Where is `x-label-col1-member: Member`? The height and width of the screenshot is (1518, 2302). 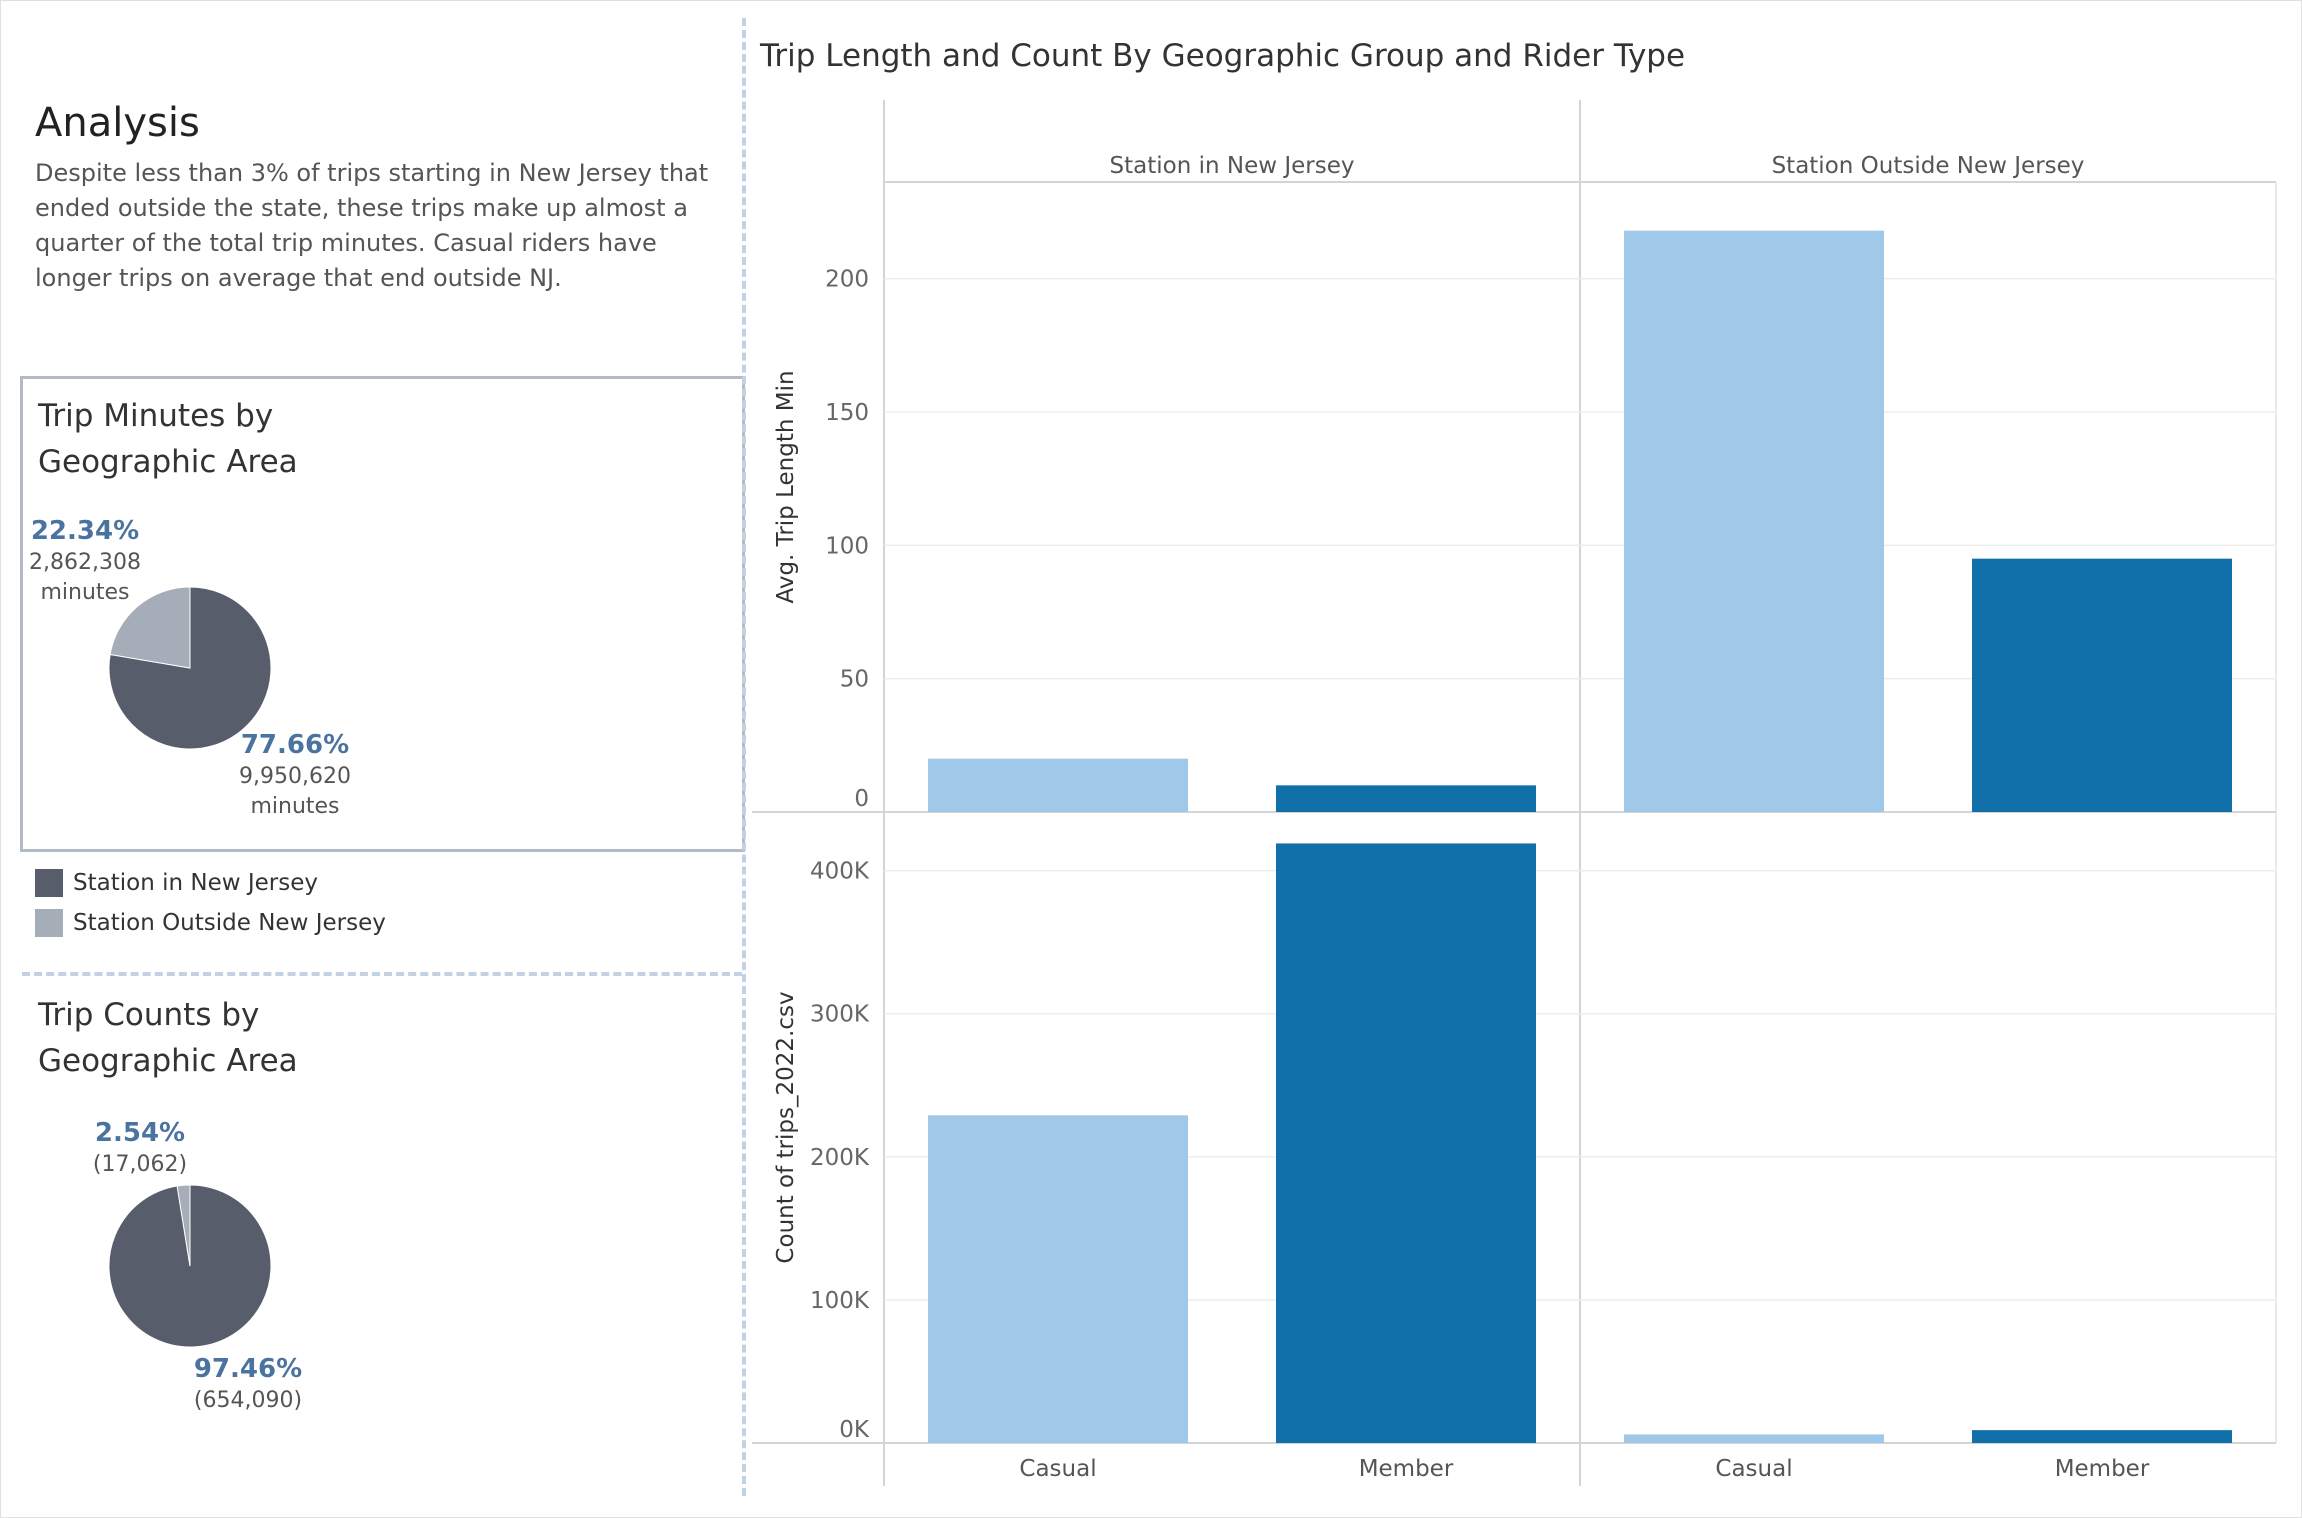 x-label-col1-member: Member is located at coordinates (2102, 1469).